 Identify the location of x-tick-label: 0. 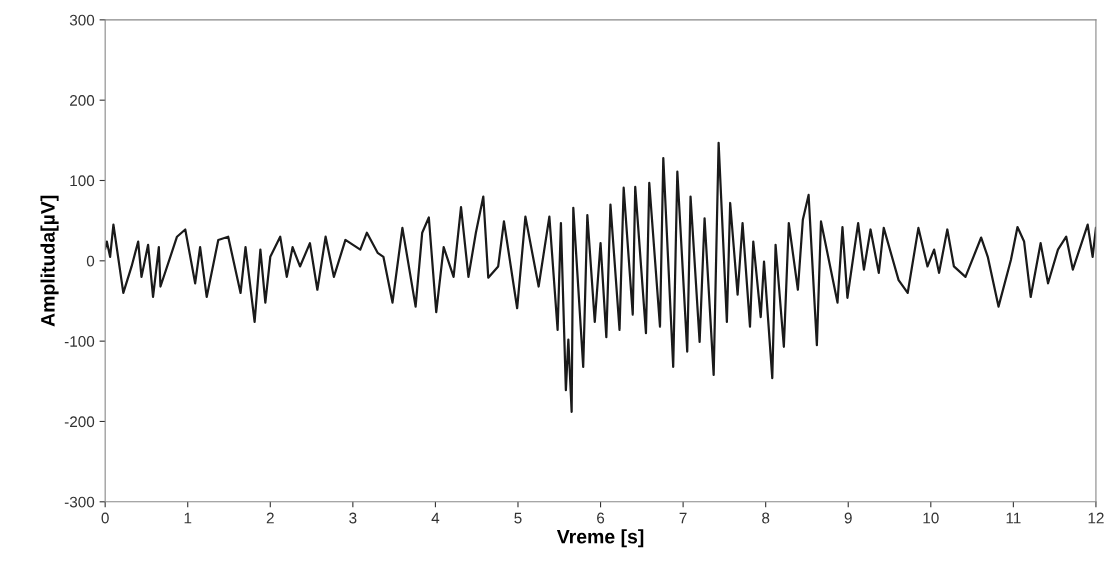
(105, 518).